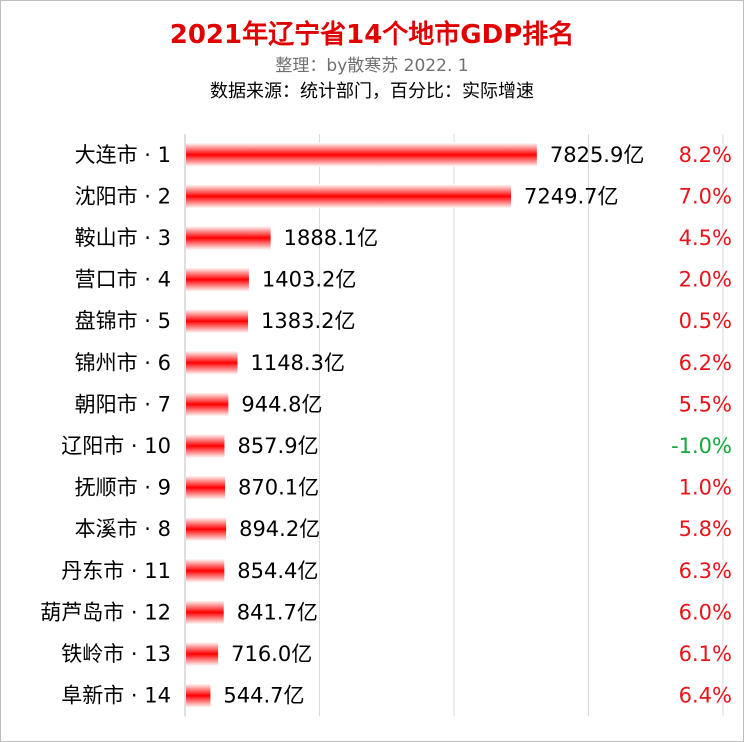  What do you see at coordinates (278, 488) in the screenshot?
I see `value-label-8: 870.1亿` at bounding box center [278, 488].